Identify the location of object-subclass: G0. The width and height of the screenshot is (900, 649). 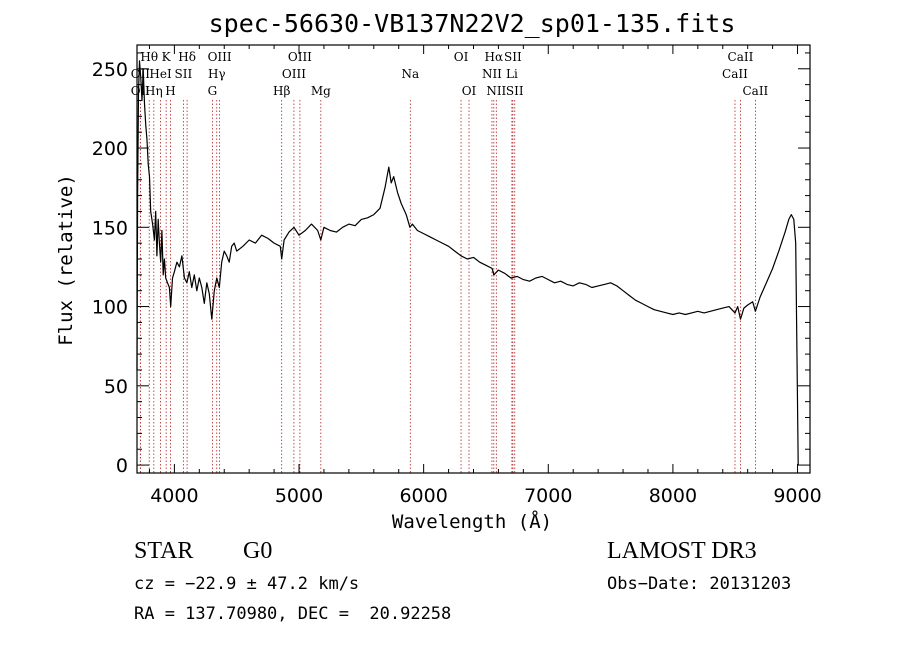
(258, 551).